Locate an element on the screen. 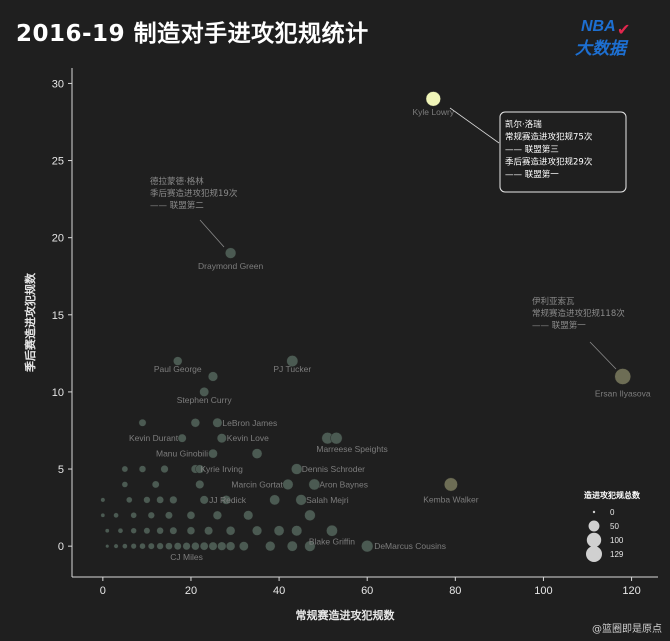 This screenshot has width=670, height=641. annotation-leader-ilyasova is located at coordinates (603, 355).